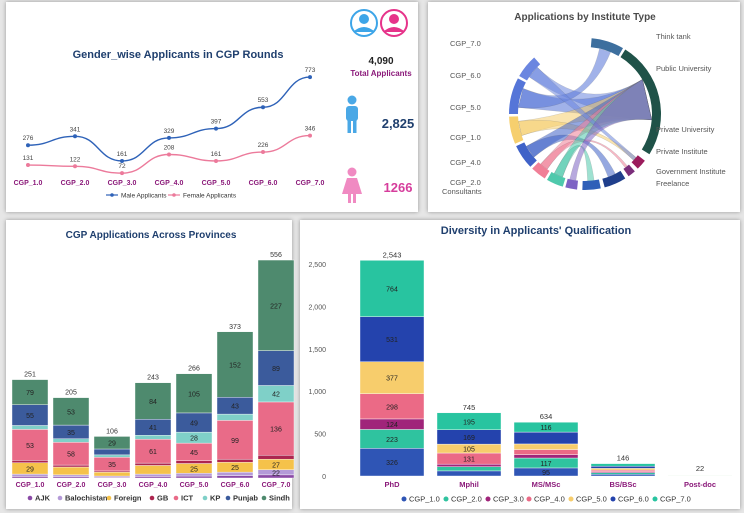 The height and width of the screenshot is (513, 744). Describe the element at coordinates (28, 138) in the screenshot. I see `data-label: 276` at that location.